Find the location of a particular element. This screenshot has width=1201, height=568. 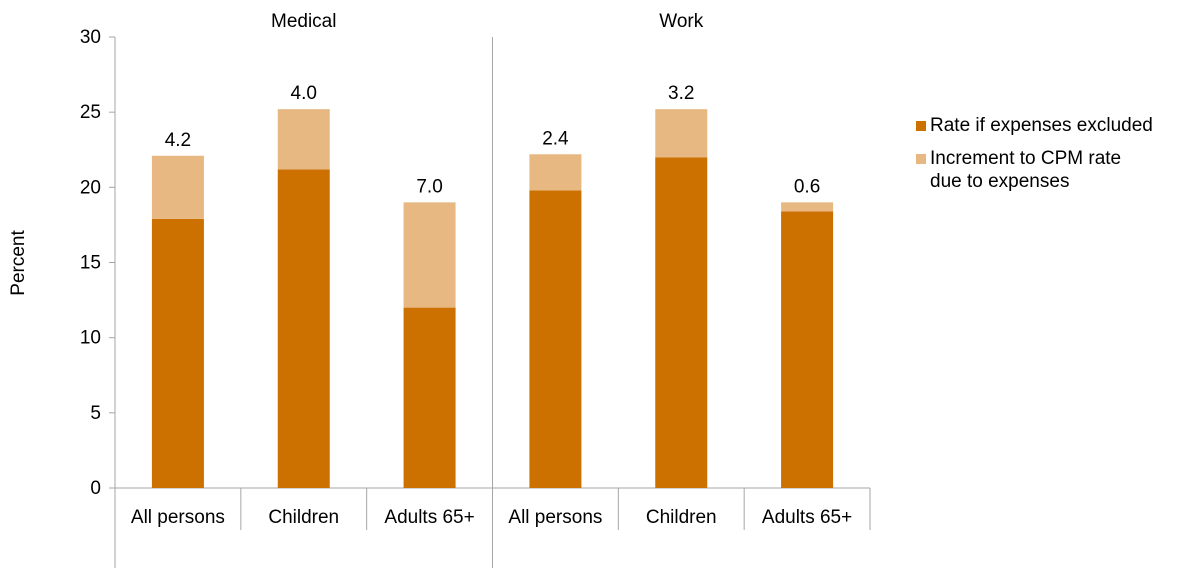

y-tick-label: 30 is located at coordinates (90, 37).